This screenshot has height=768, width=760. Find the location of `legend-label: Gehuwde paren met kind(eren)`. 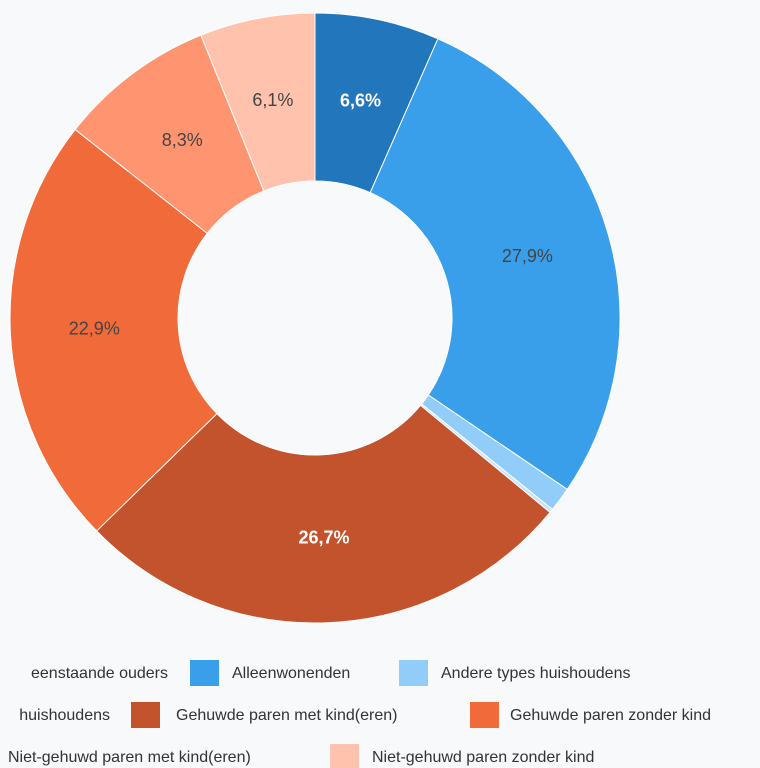

legend-label: Gehuwde paren met kind(eren) is located at coordinates (286, 715).